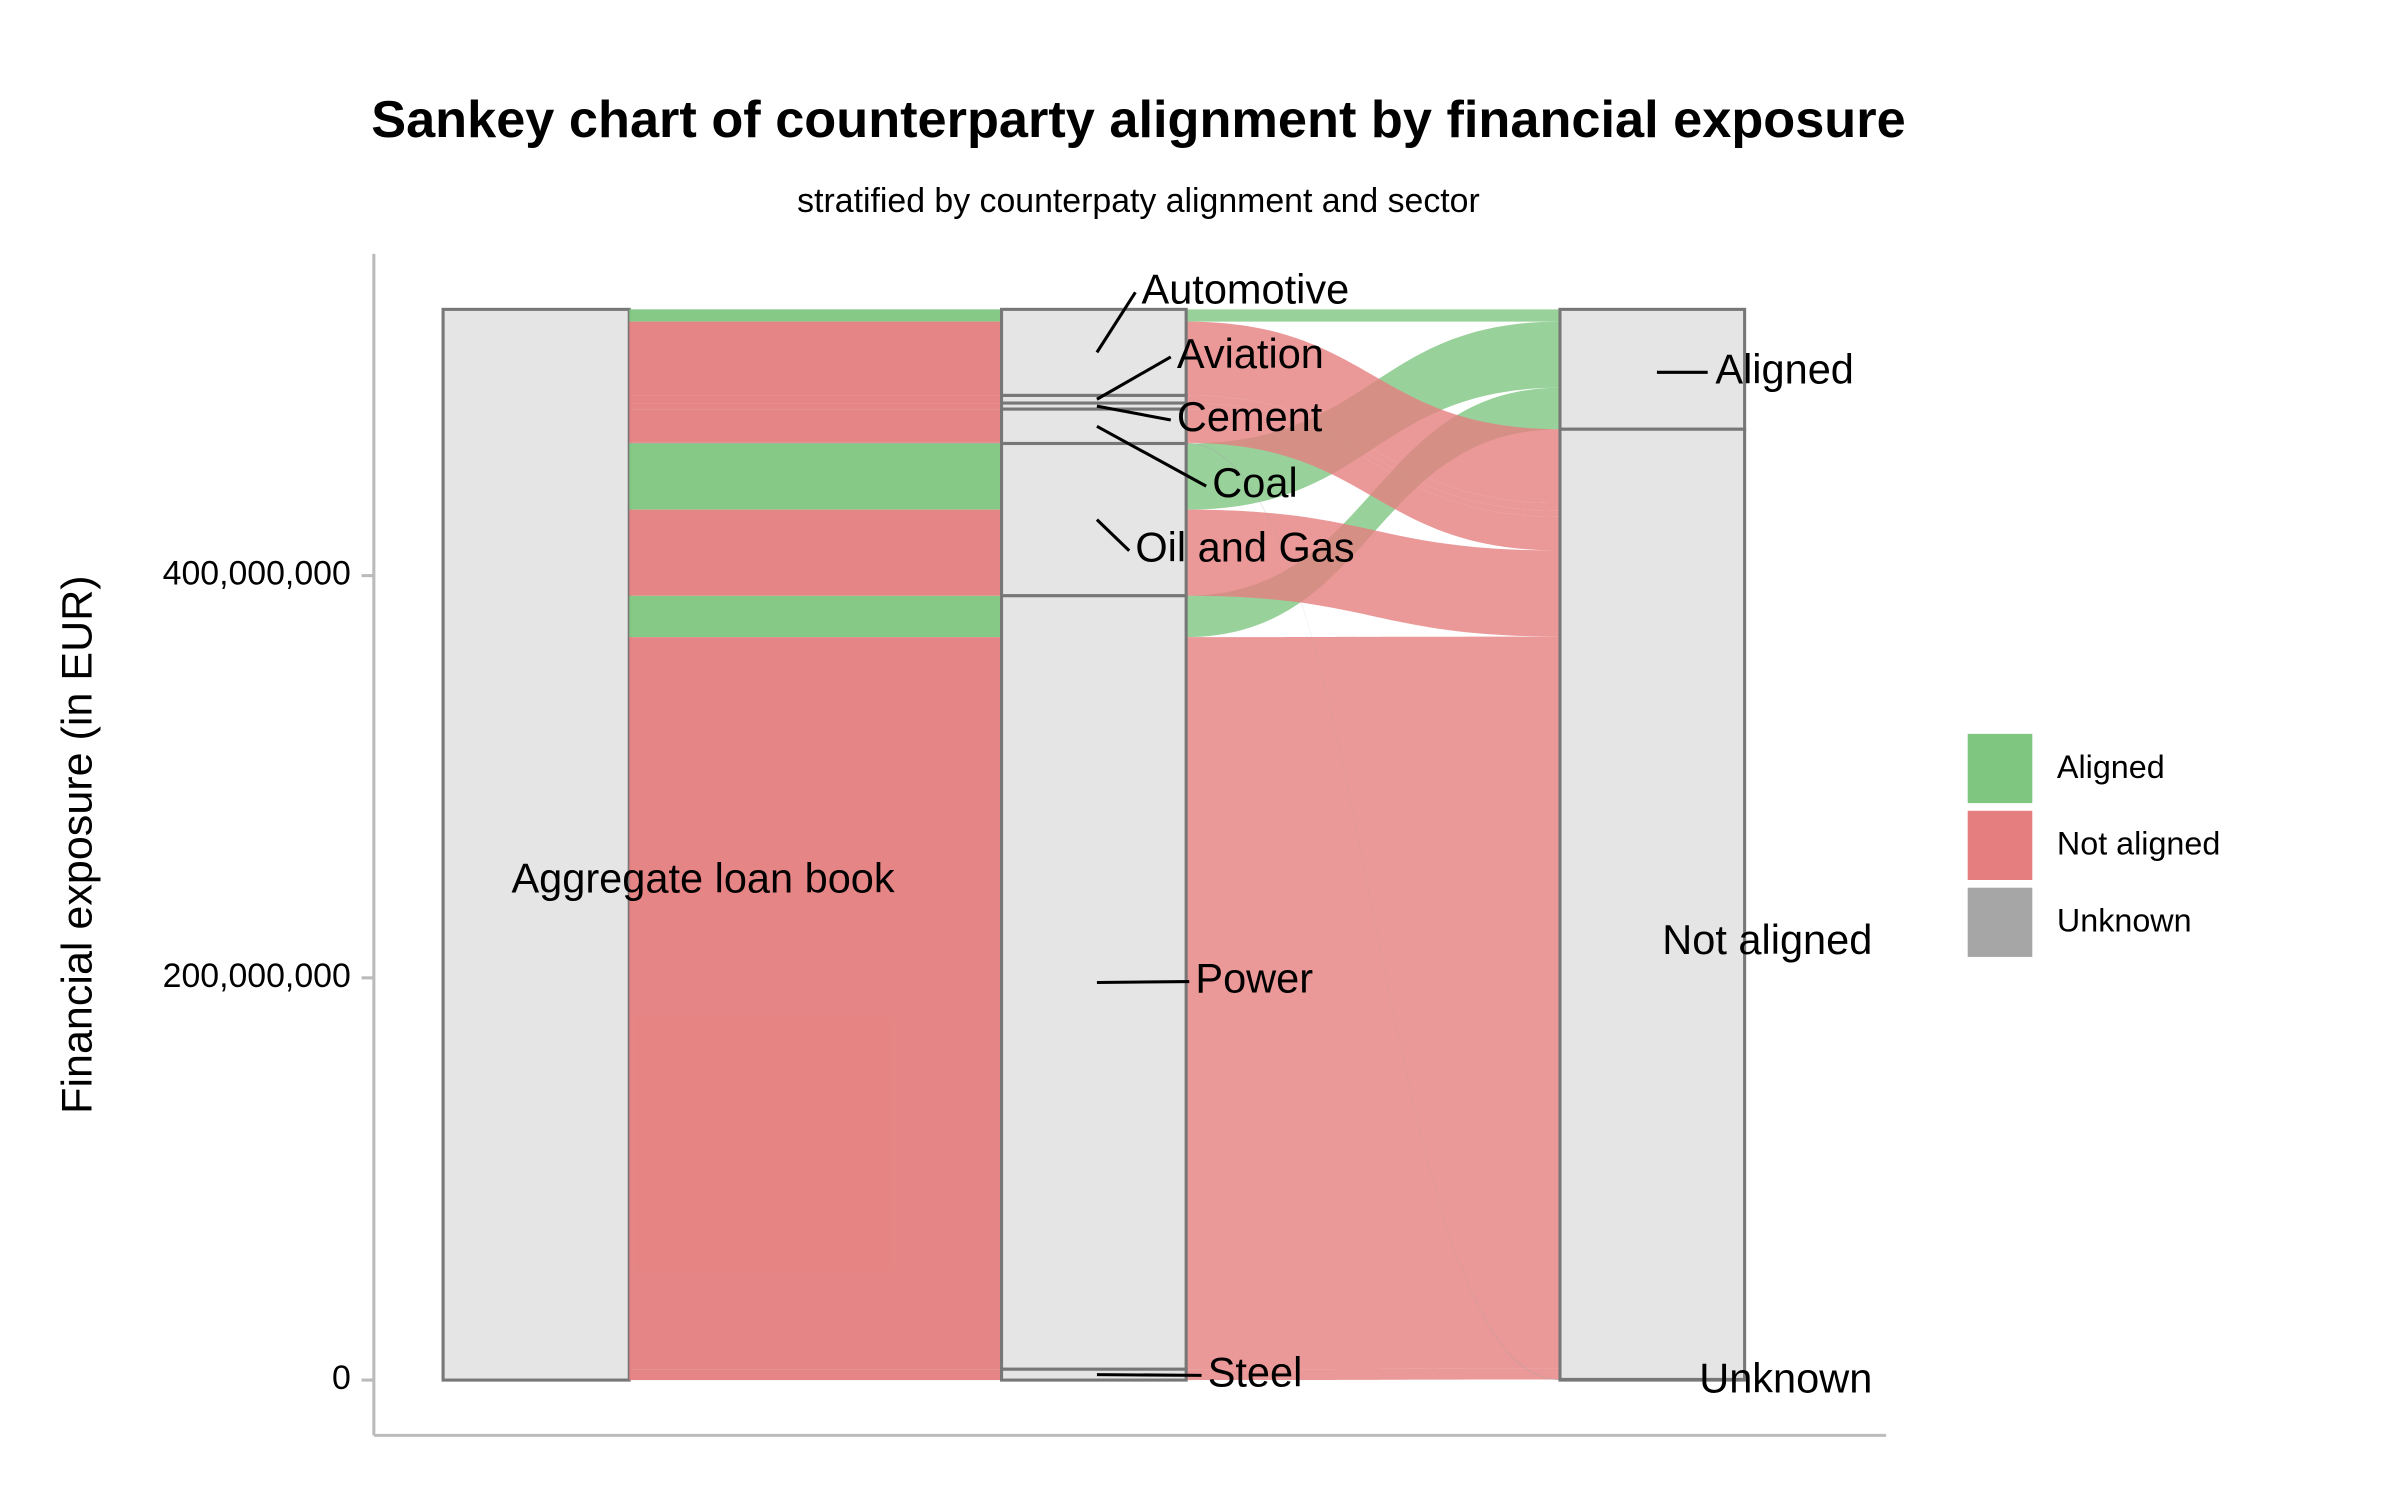 Image resolution: width=2400 pixels, height=1500 pixels. What do you see at coordinates (77, 844) in the screenshot?
I see `y-axis-title: Financial exposure (in EUR)` at bounding box center [77, 844].